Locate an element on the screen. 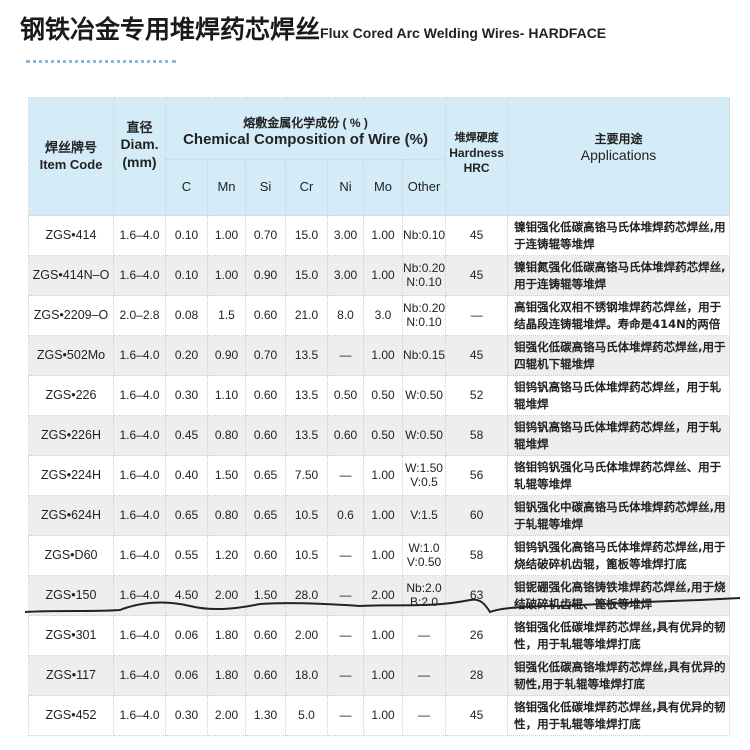 This screenshot has height=750, width=750. composition-cell-other: V:1.5 is located at coordinates (424, 515).